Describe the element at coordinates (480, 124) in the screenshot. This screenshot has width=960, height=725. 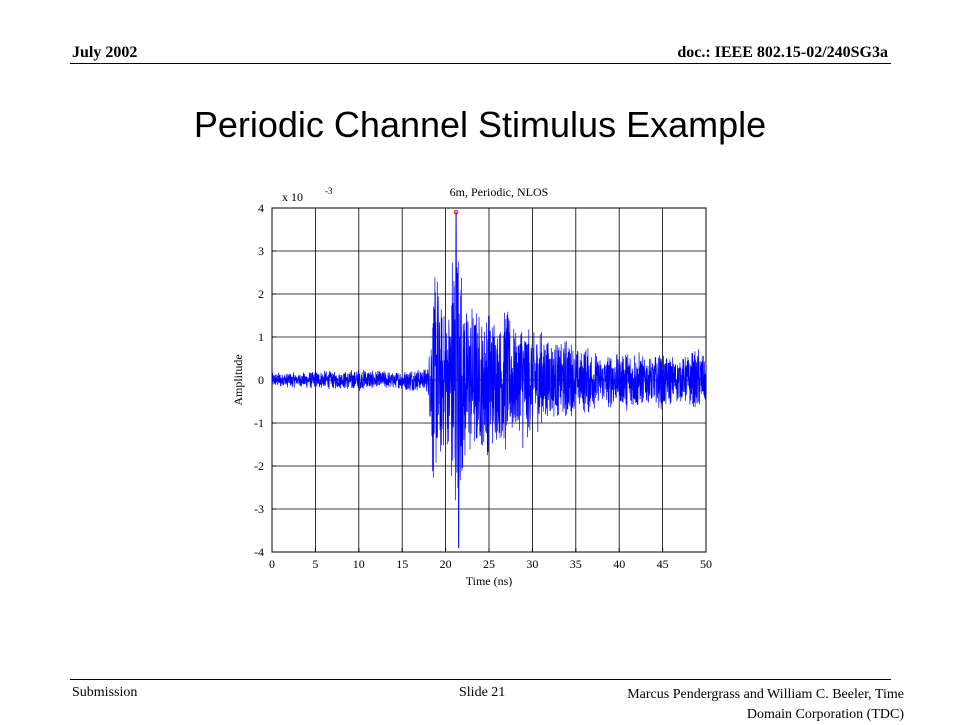
I see `slide-title: Periodic Channel Stimulus Example` at that location.